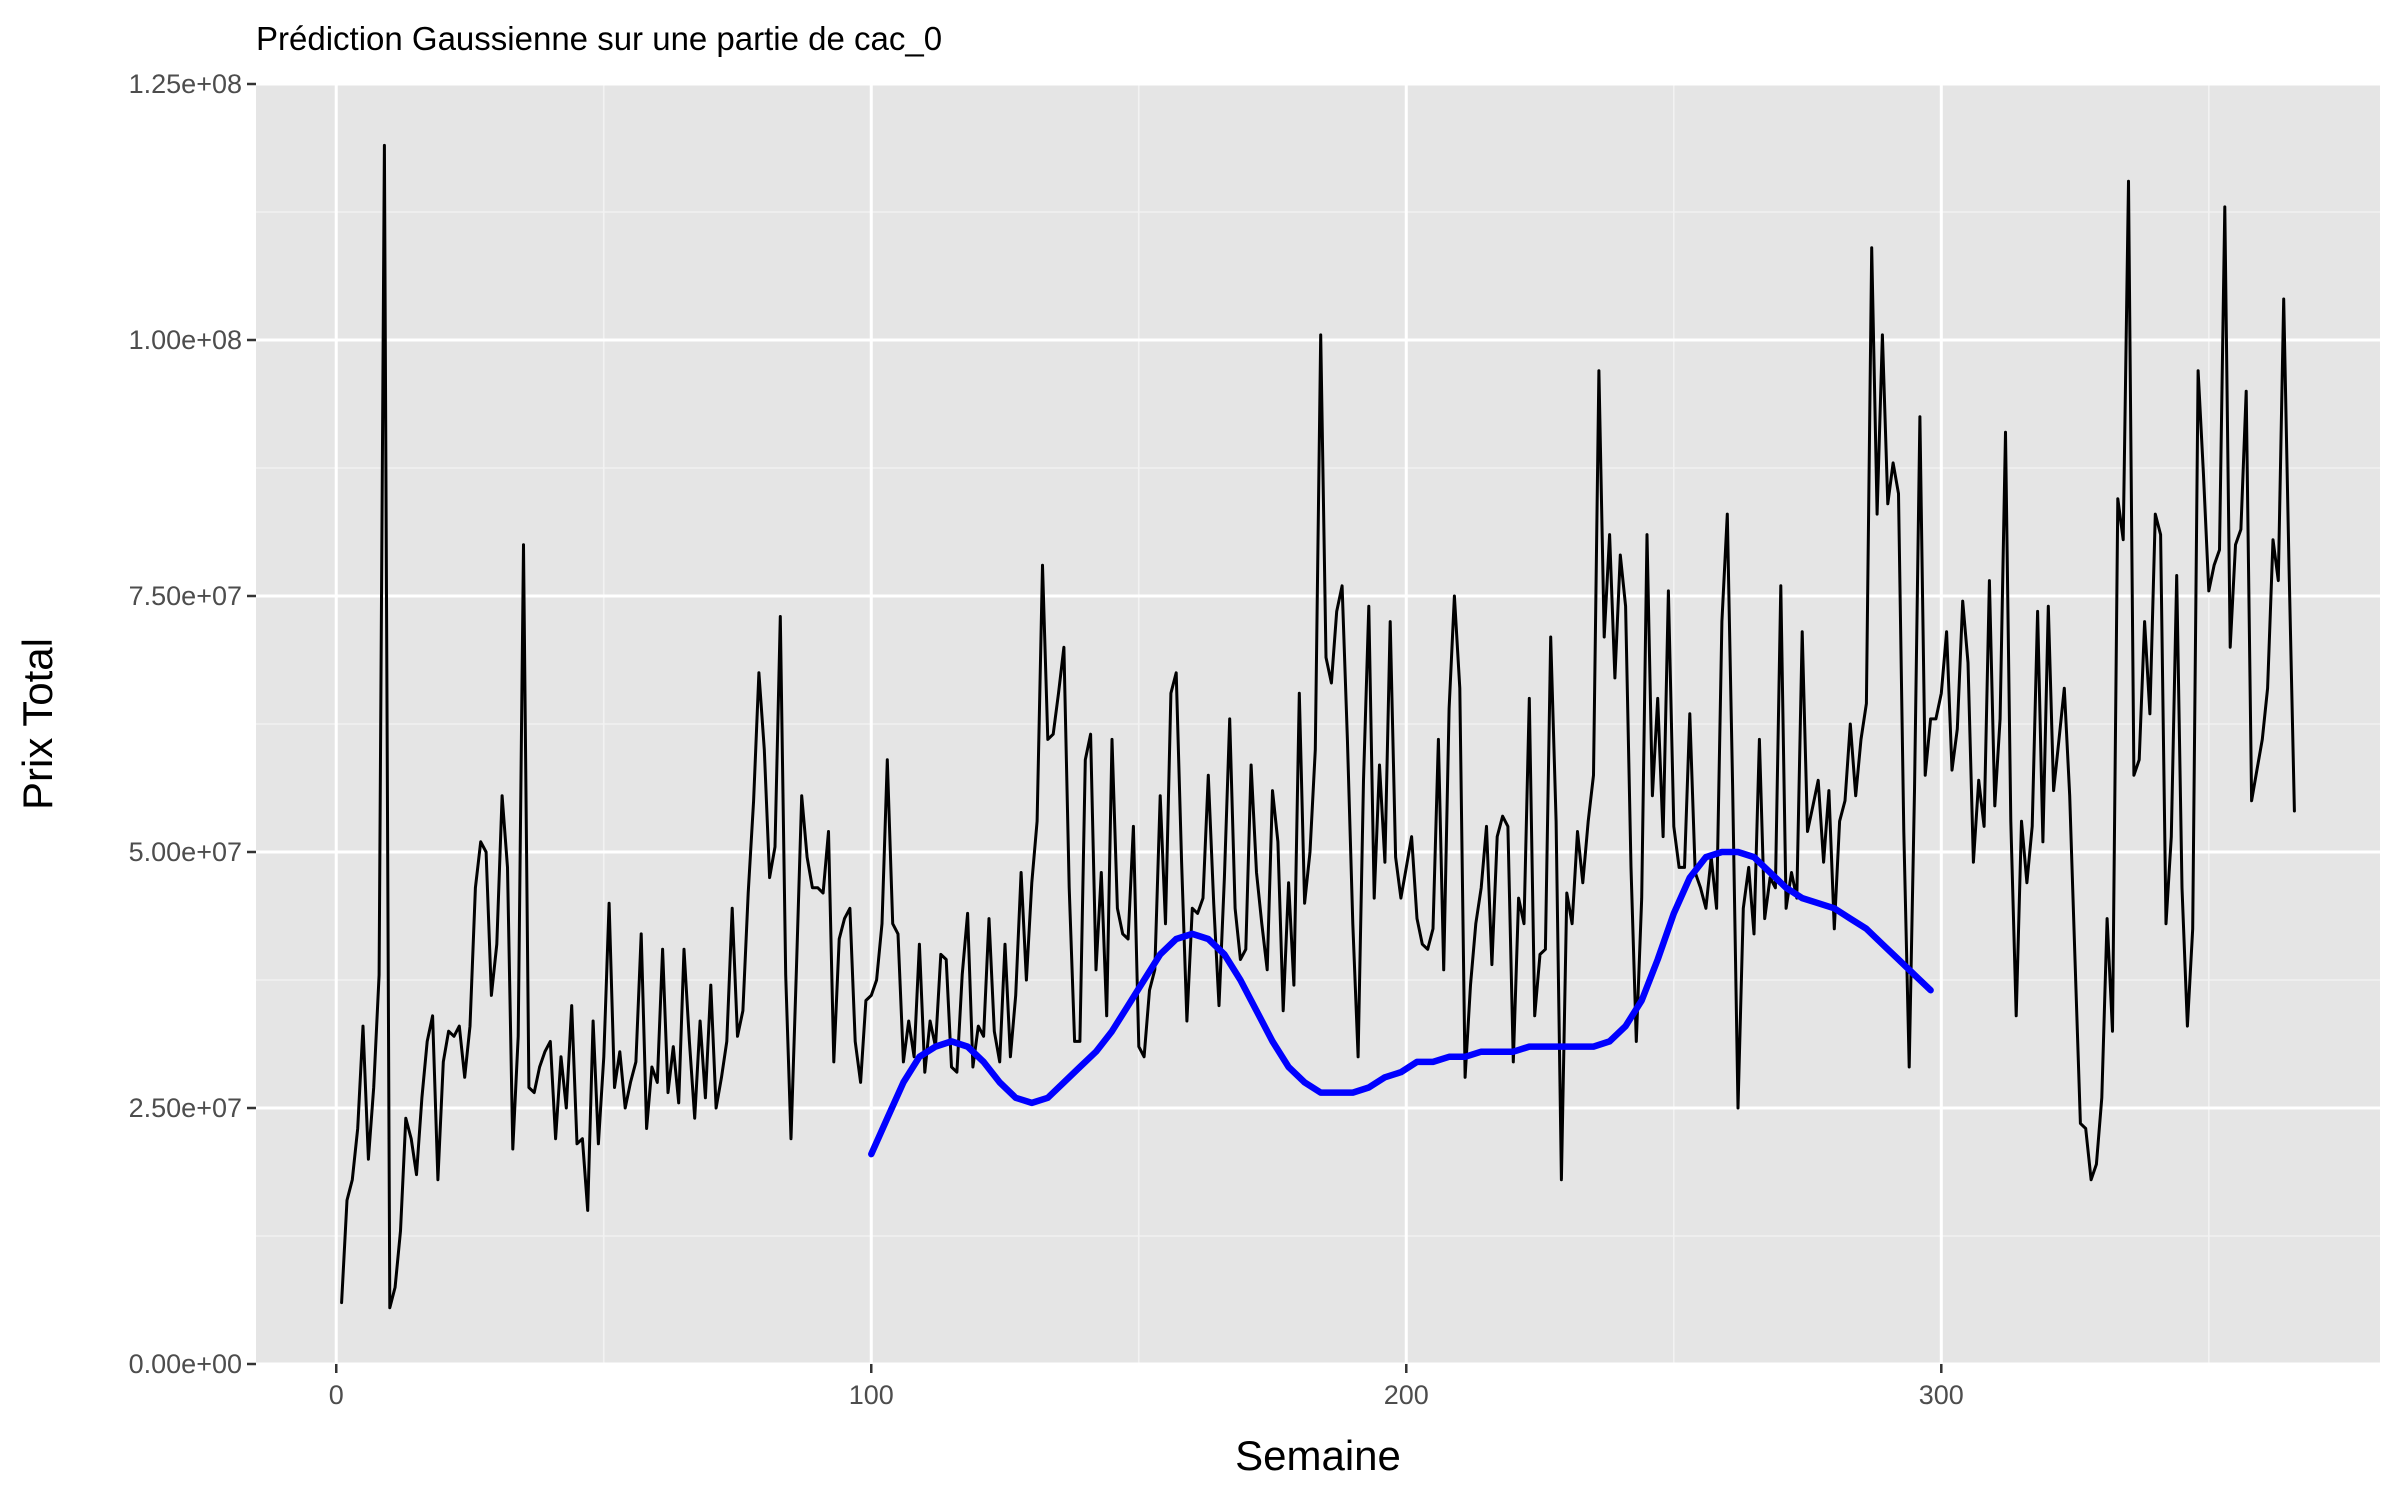 The width and height of the screenshot is (2400, 1500). What do you see at coordinates (1318, 1455) in the screenshot?
I see `x-axis-title: Semaine` at bounding box center [1318, 1455].